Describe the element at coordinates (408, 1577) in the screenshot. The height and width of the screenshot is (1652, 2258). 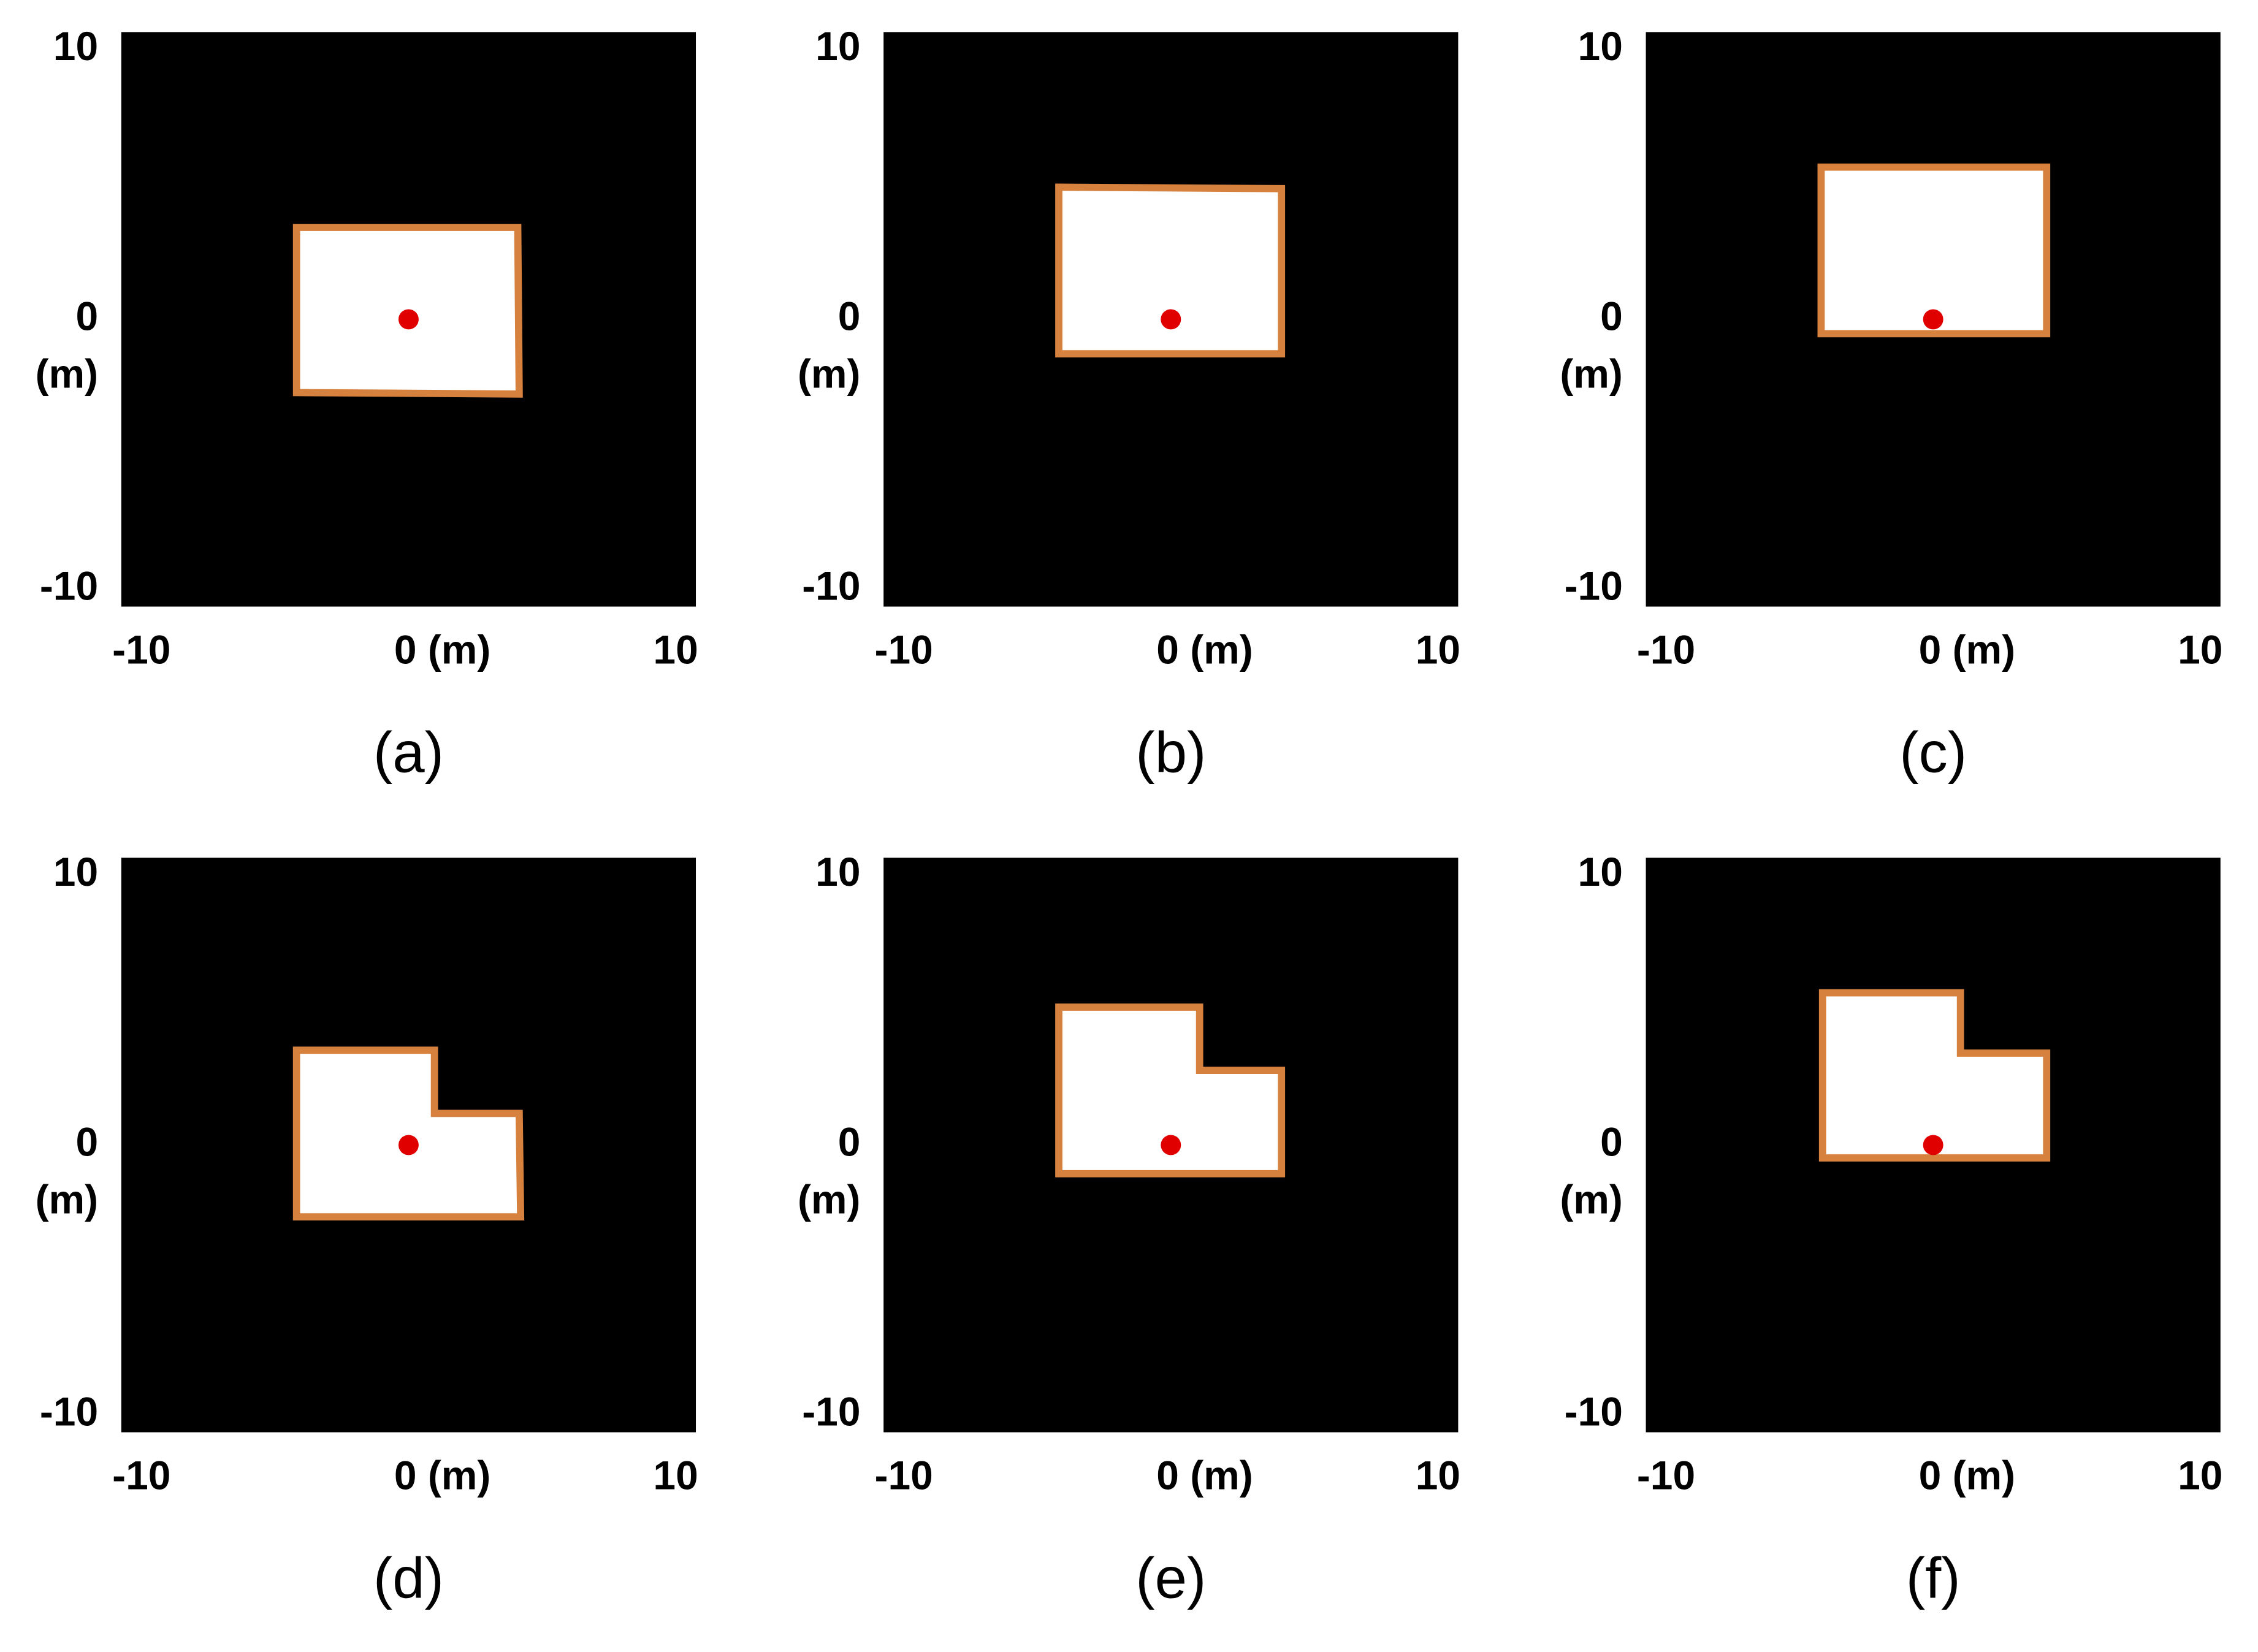
I see `panel-label: (d)` at that location.